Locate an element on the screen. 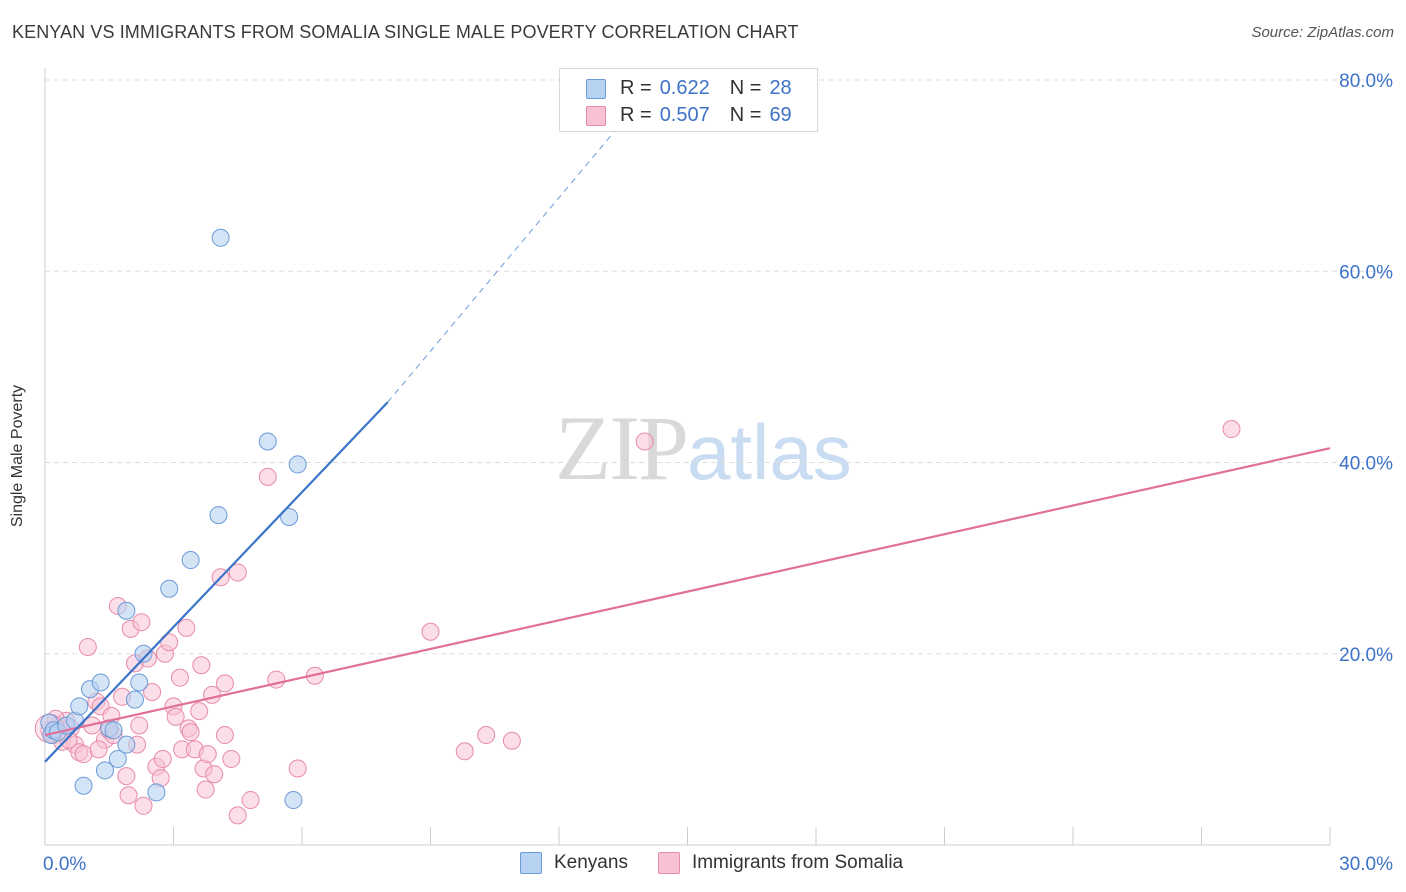 Image resolution: width=1406 pixels, height=892 pixels. legend-label-somalia: Immigrants from Somalia is located at coordinates (797, 862).